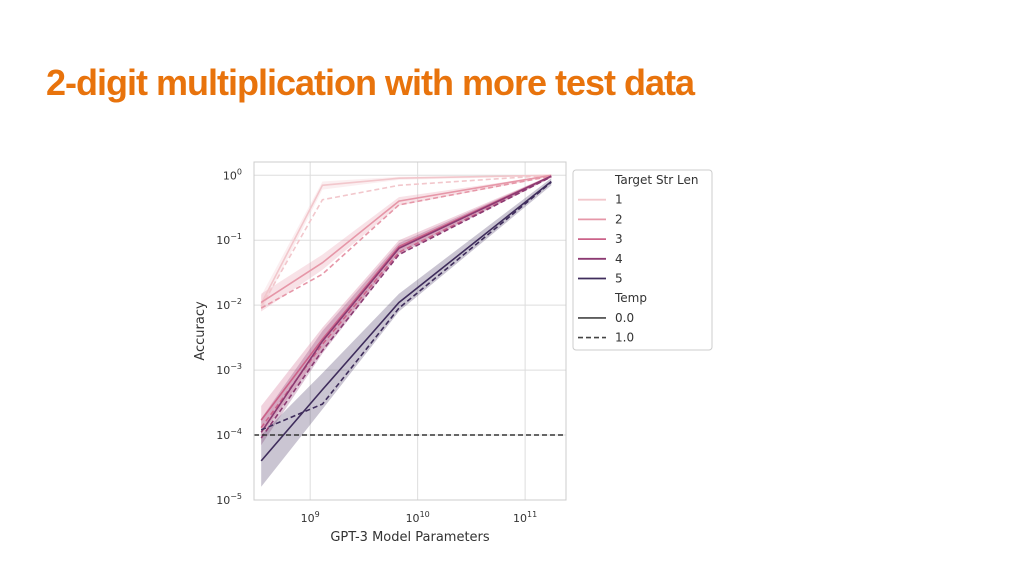 This screenshot has width=1024, height=576. I want to click on series-line-len-5-temp-0.0, so click(406, 321).